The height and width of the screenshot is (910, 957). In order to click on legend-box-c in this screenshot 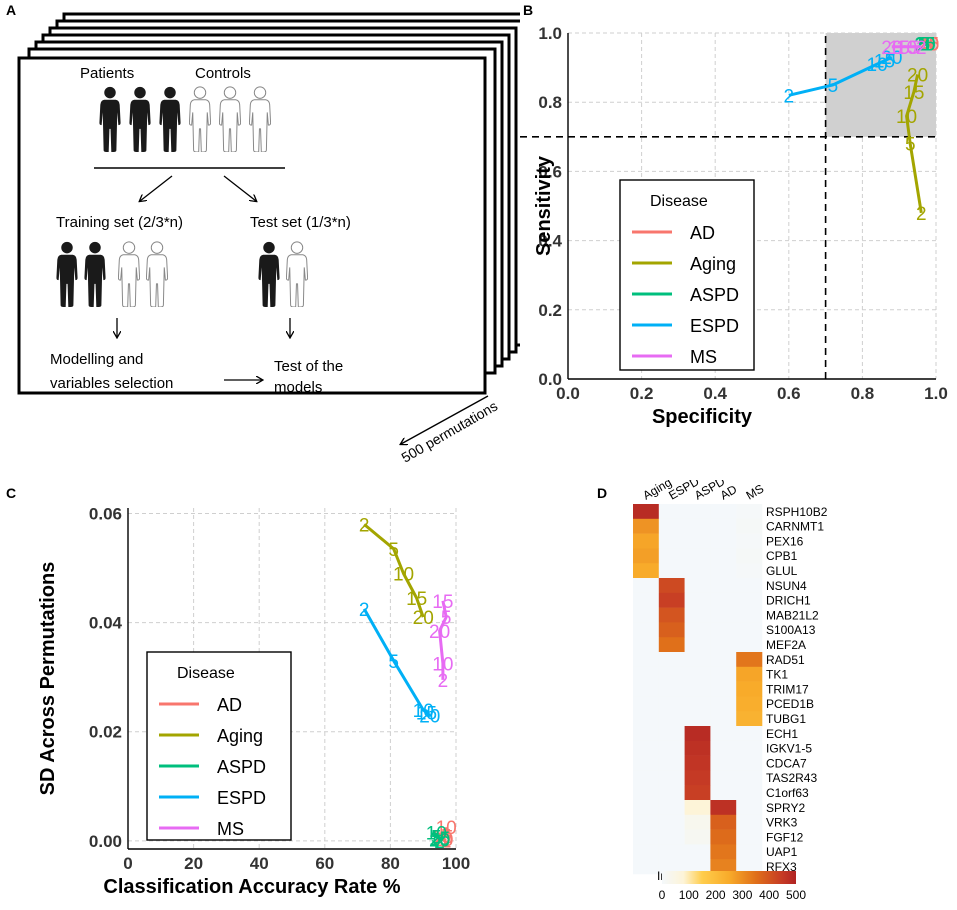, I will do `click(219, 746)`.